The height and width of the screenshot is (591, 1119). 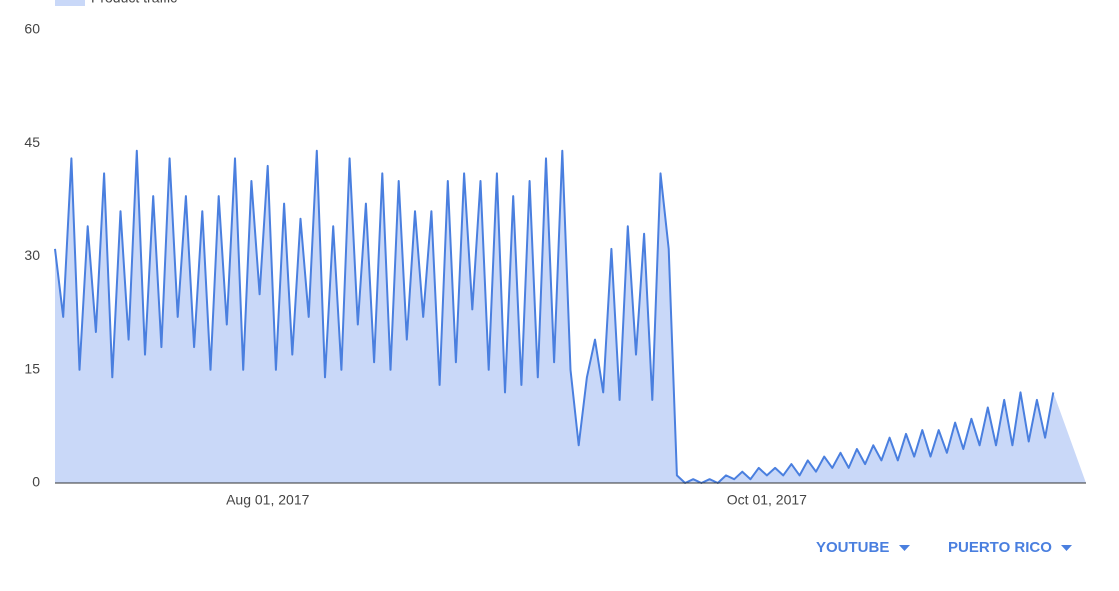 I want to click on x-tick-label: Oct 01, 2017, so click(x=767, y=500).